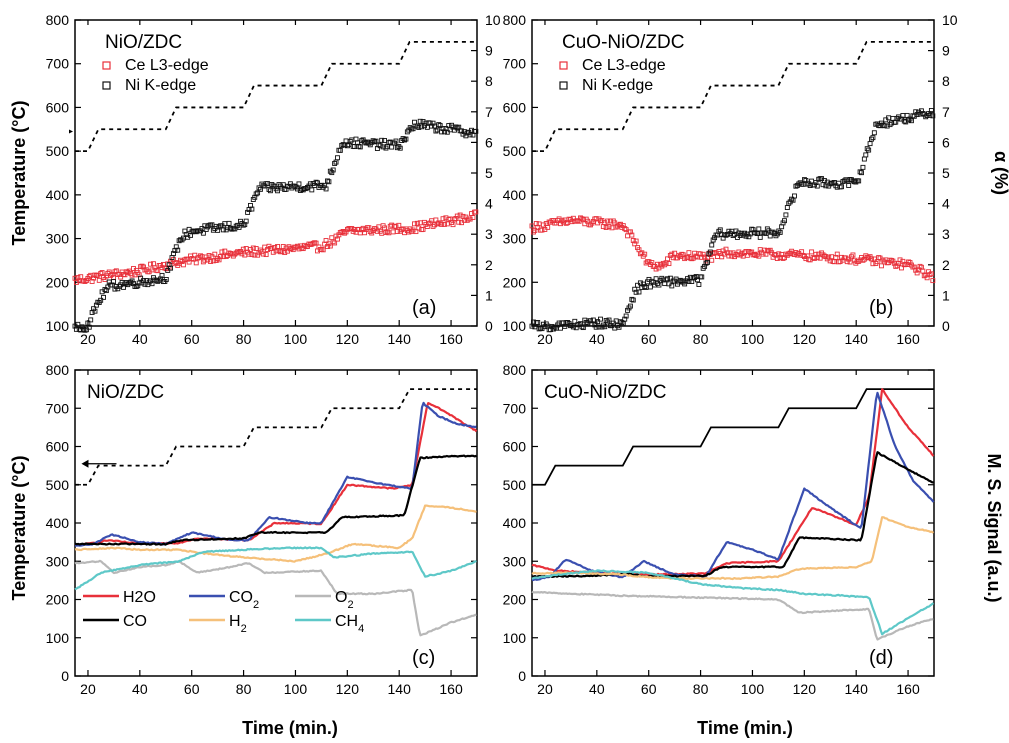 The image size is (1009, 743). I want to click on y-tick-label: 700, so click(58, 408).